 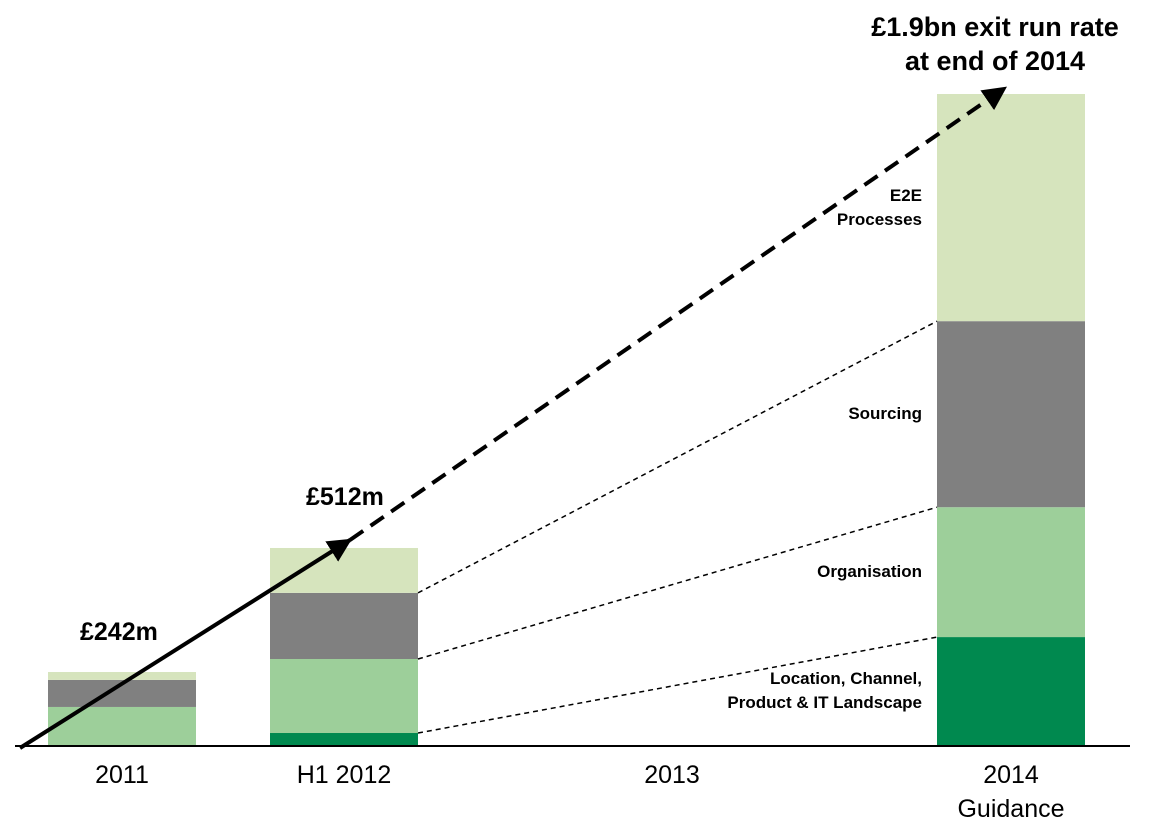 I want to click on x-tick-label: 2013, so click(x=672, y=775).